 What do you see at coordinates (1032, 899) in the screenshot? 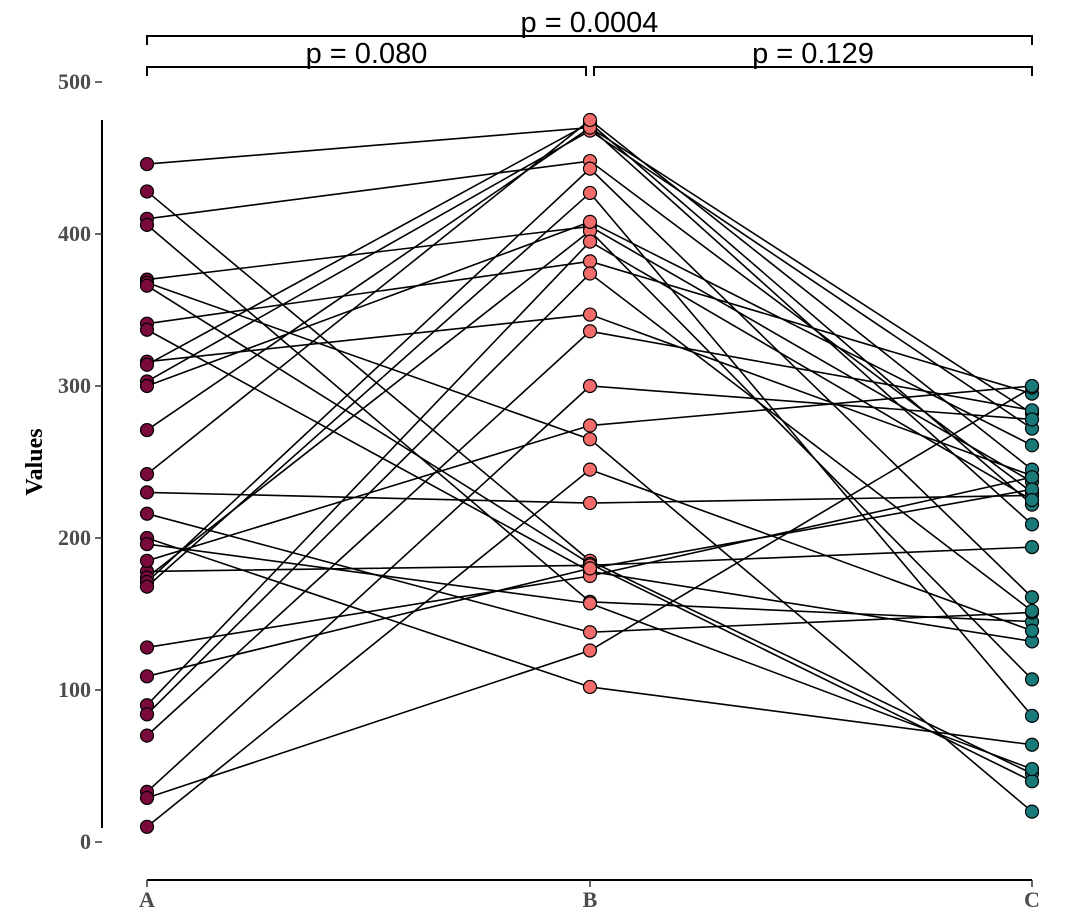
I see `x-tick-label: C` at bounding box center [1032, 899].